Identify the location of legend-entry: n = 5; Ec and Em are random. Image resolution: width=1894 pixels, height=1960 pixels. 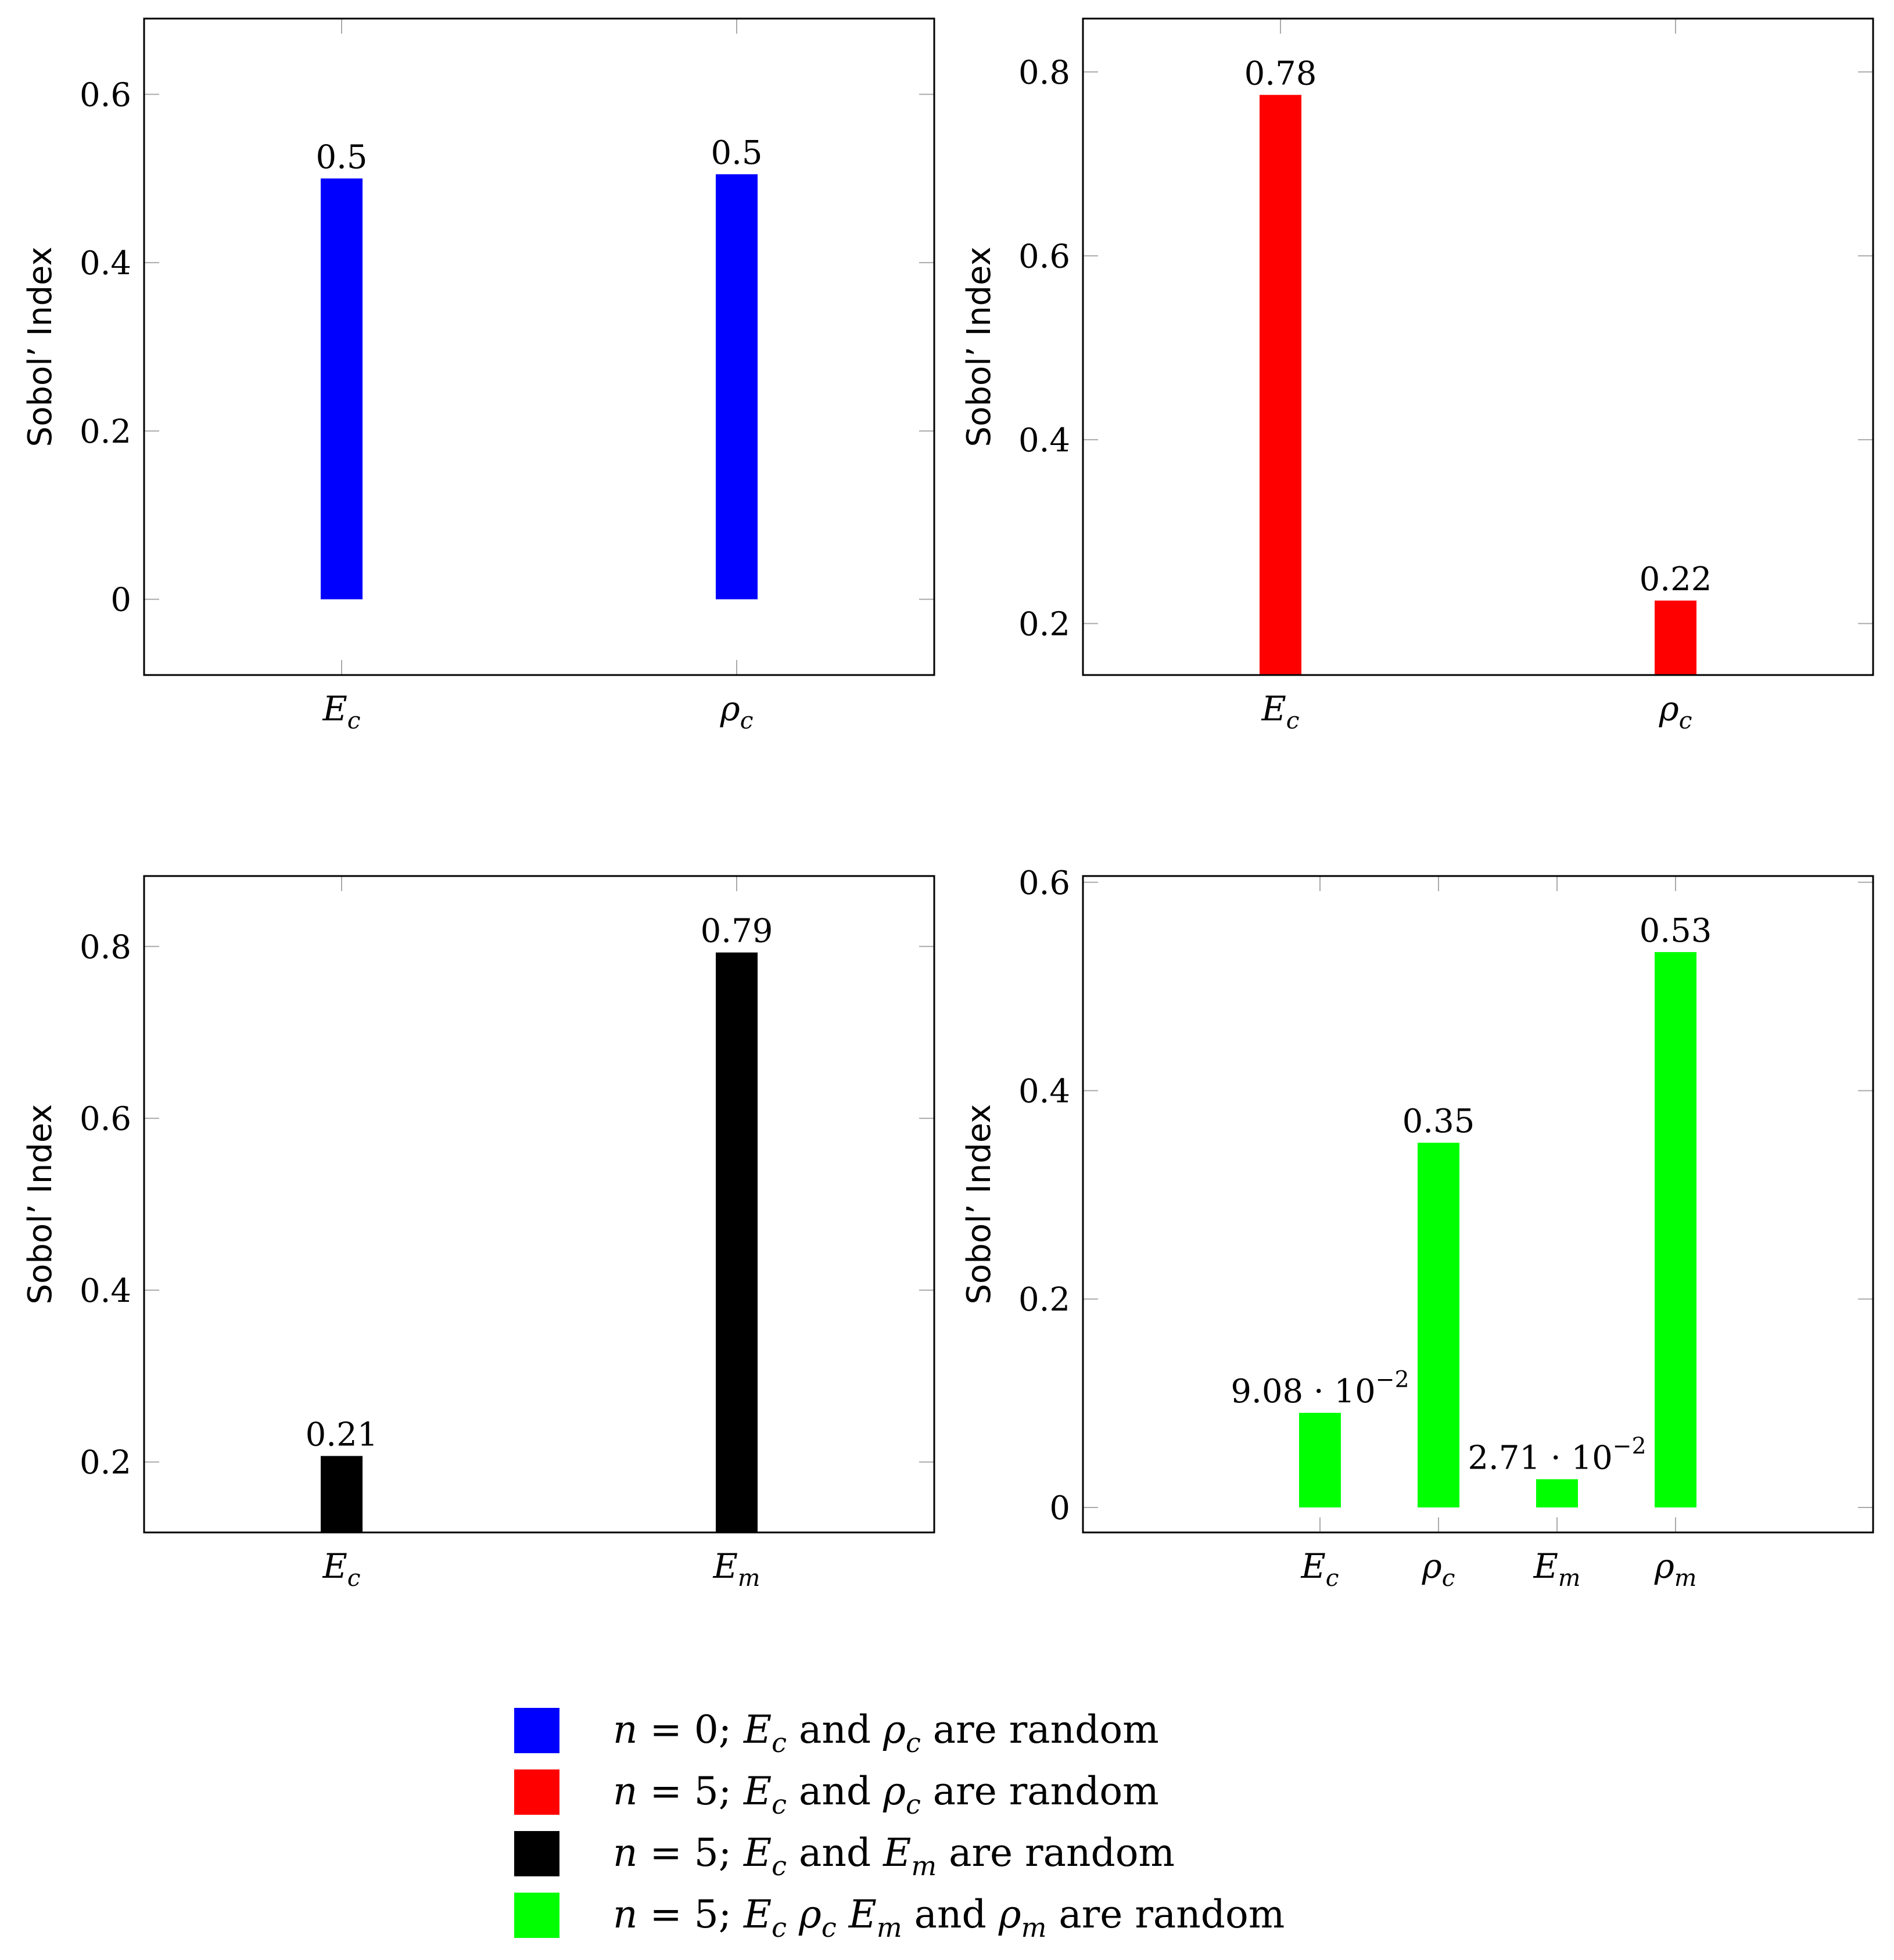
(844, 1856).